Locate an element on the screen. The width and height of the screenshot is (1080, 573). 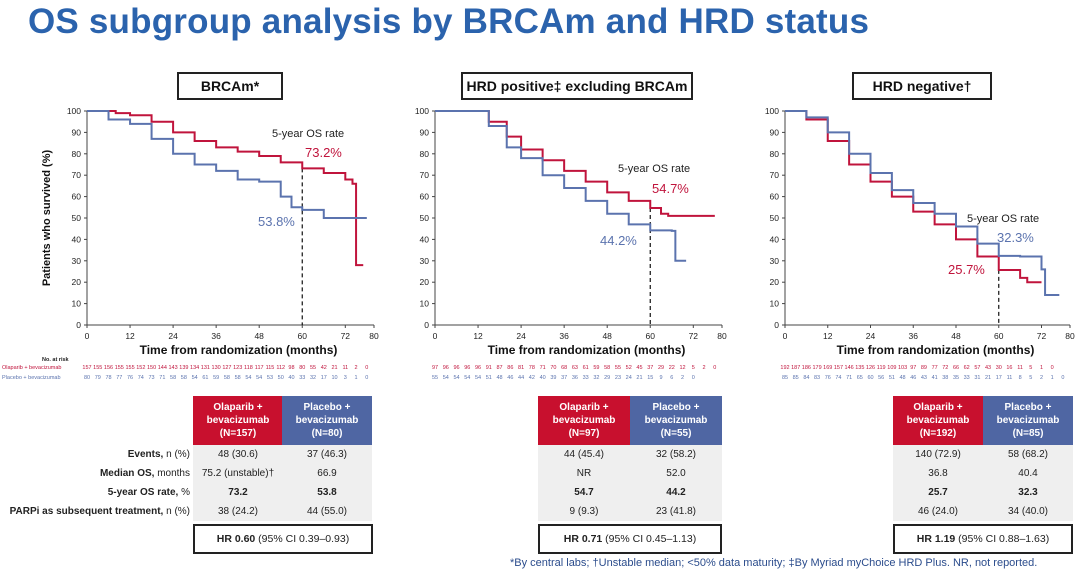
at-risk-count: 109 is located at coordinates (891, 368).